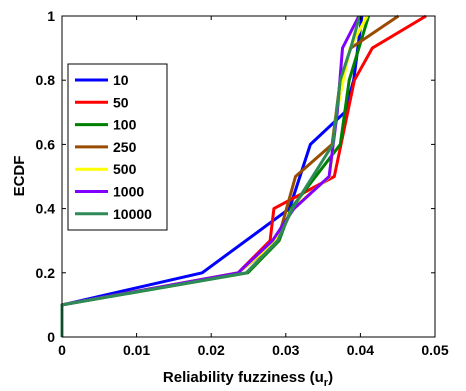  What do you see at coordinates (121, 80) in the screenshot?
I see `legend-label-10: 10` at bounding box center [121, 80].